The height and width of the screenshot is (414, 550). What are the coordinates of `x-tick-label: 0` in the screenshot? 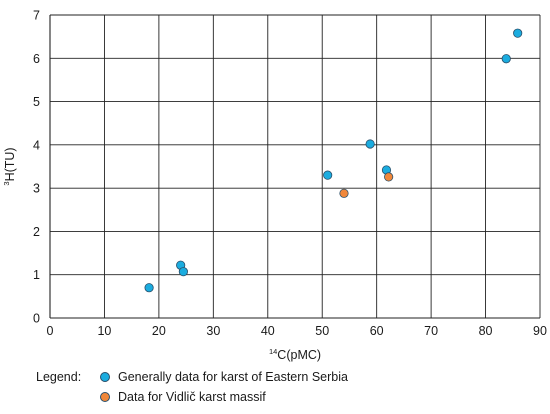 It's located at (50, 331).